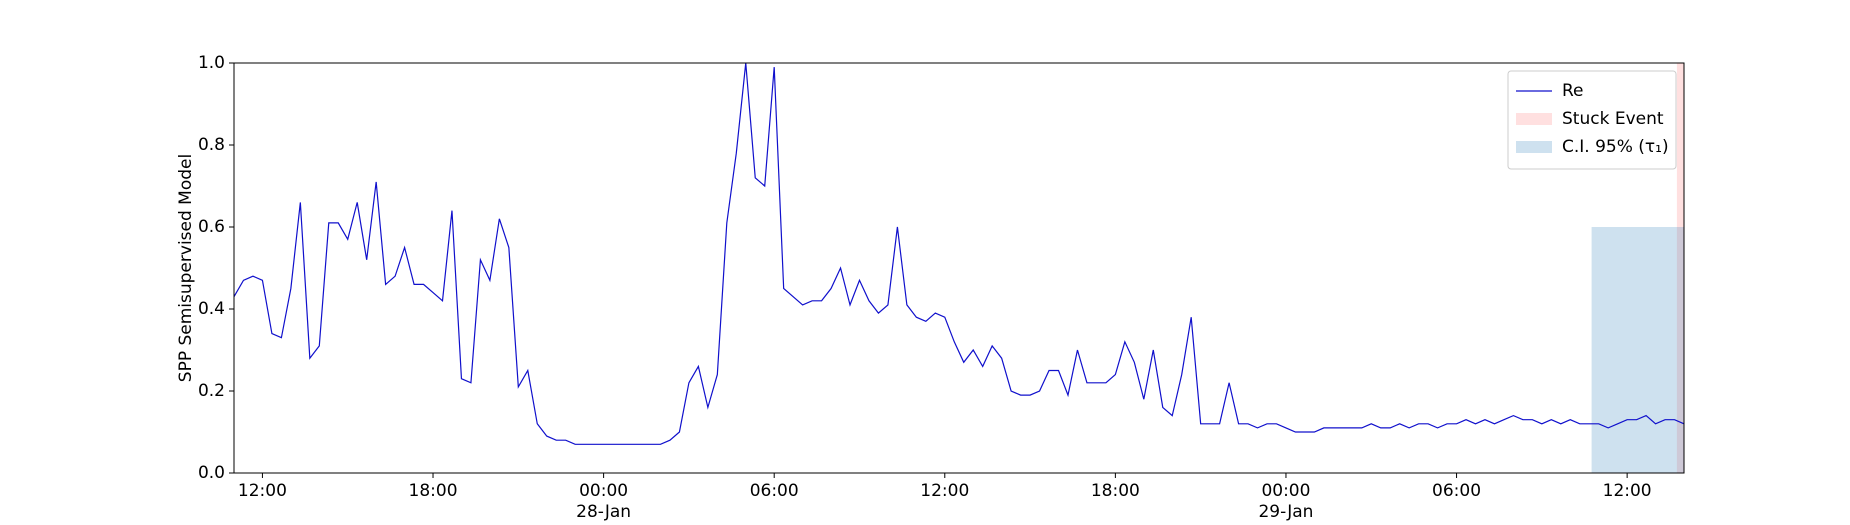 This screenshot has width=1850, height=525. I want to click on legend-box, so click(1592, 120).